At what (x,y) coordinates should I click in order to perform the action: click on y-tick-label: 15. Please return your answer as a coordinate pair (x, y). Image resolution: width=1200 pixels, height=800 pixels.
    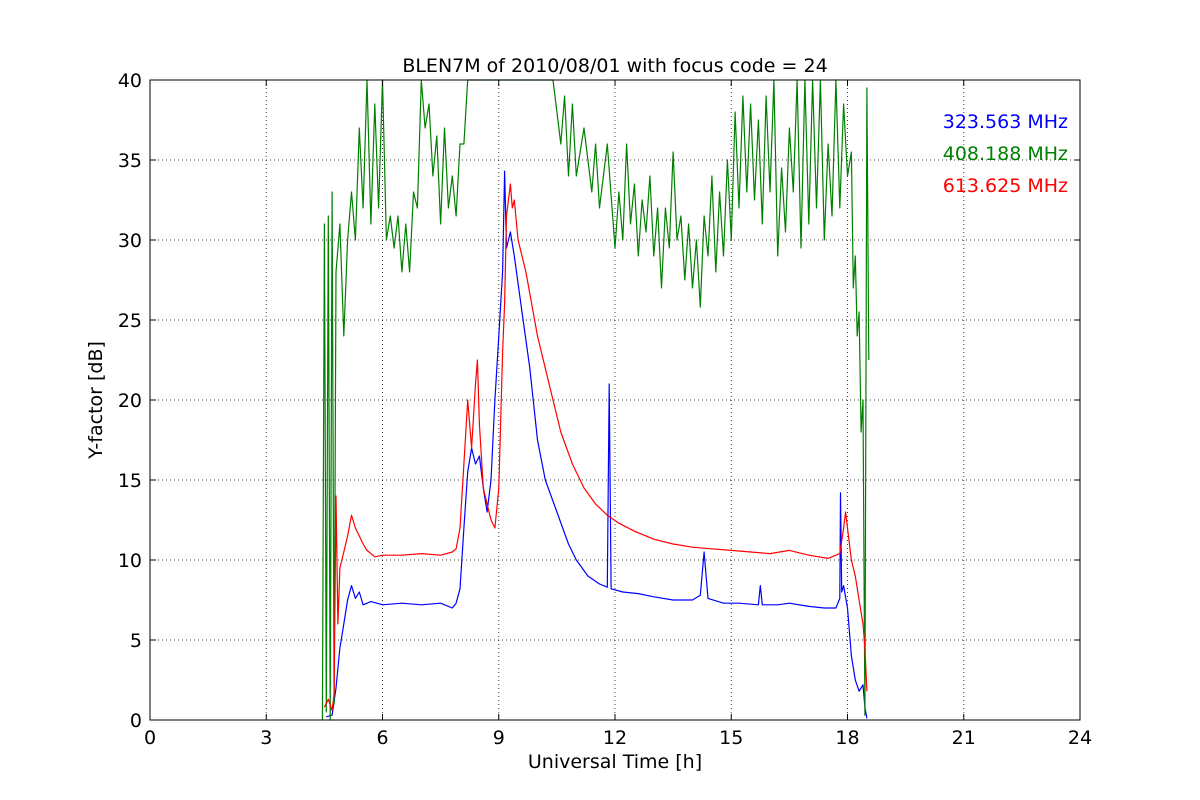
    Looking at the image, I should click on (130, 481).